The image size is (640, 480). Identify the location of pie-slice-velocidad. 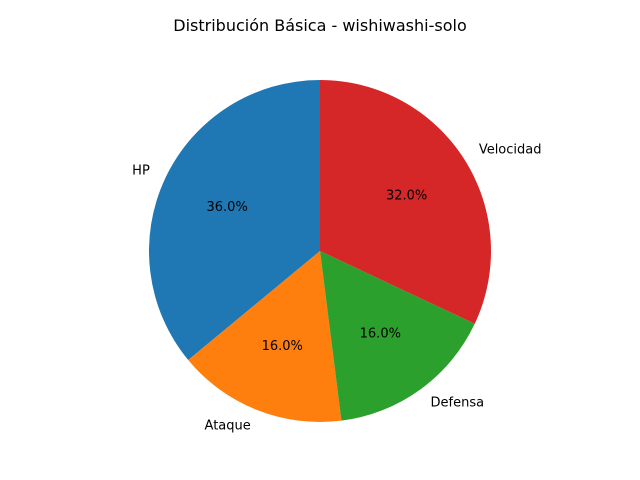
(405, 202).